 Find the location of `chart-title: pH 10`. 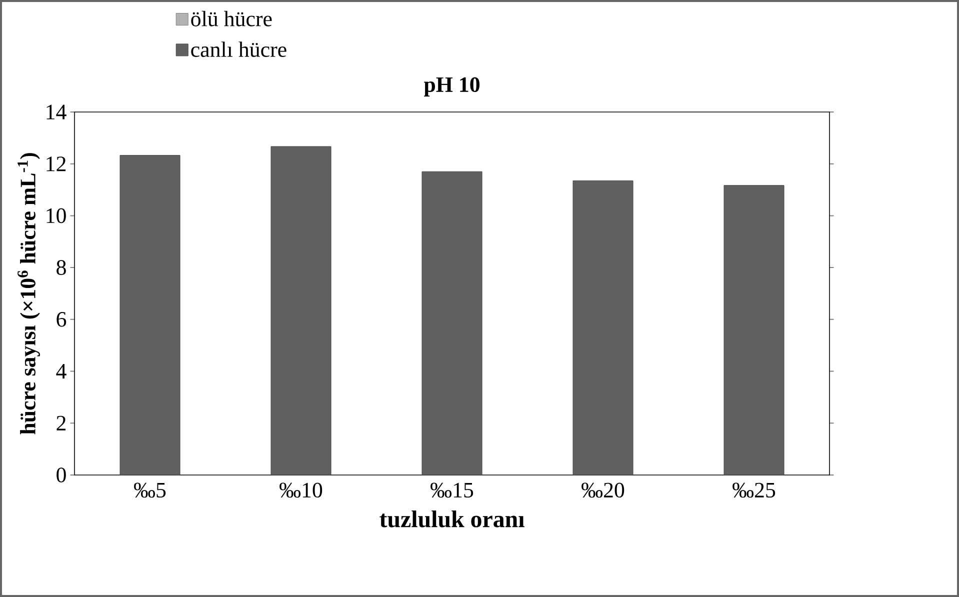

chart-title: pH 10 is located at coordinates (452, 86).